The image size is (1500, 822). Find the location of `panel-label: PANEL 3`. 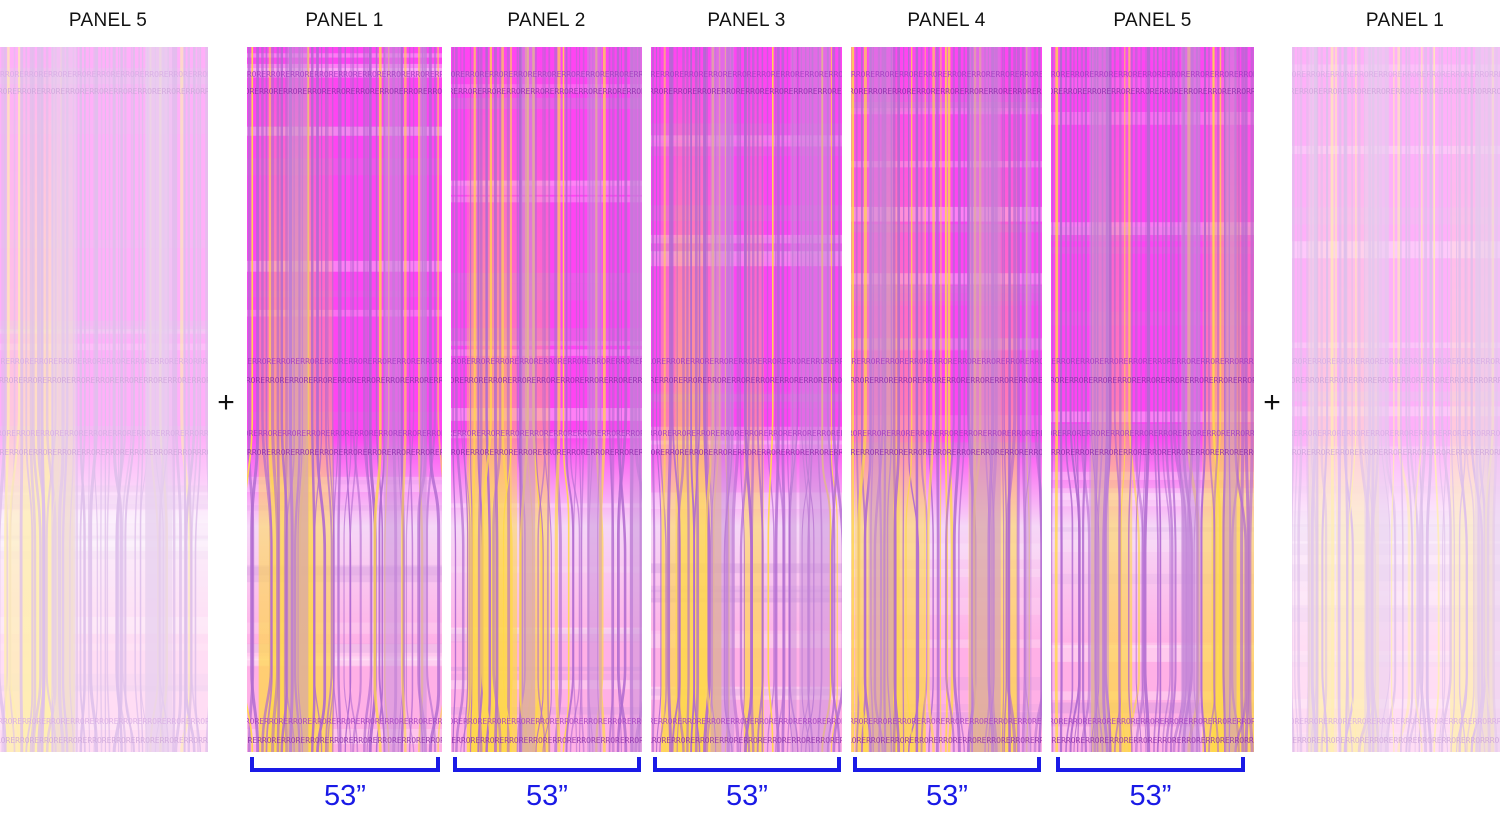

panel-label: PANEL 3 is located at coordinates (746, 20).